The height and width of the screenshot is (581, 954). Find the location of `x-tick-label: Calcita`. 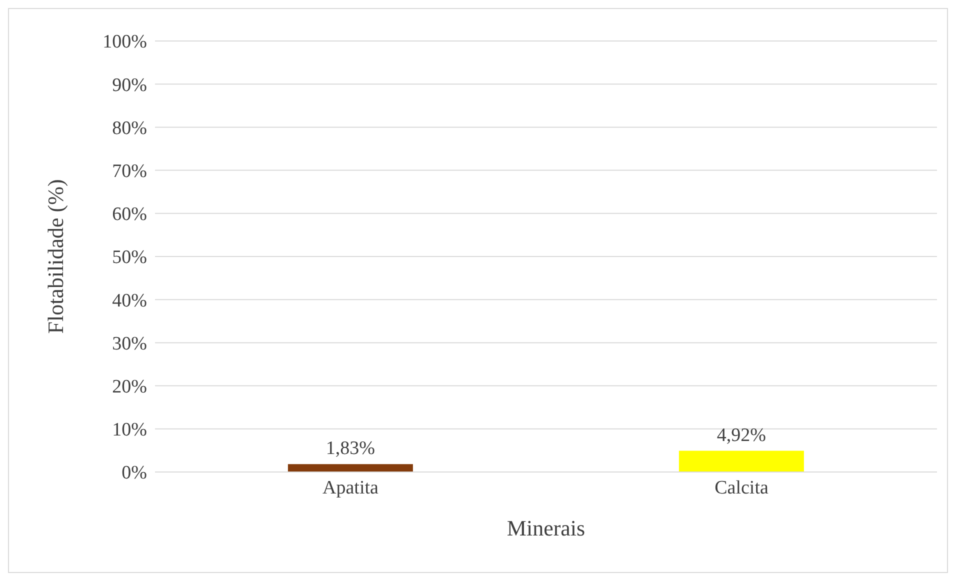

x-tick-label: Calcita is located at coordinates (741, 487).